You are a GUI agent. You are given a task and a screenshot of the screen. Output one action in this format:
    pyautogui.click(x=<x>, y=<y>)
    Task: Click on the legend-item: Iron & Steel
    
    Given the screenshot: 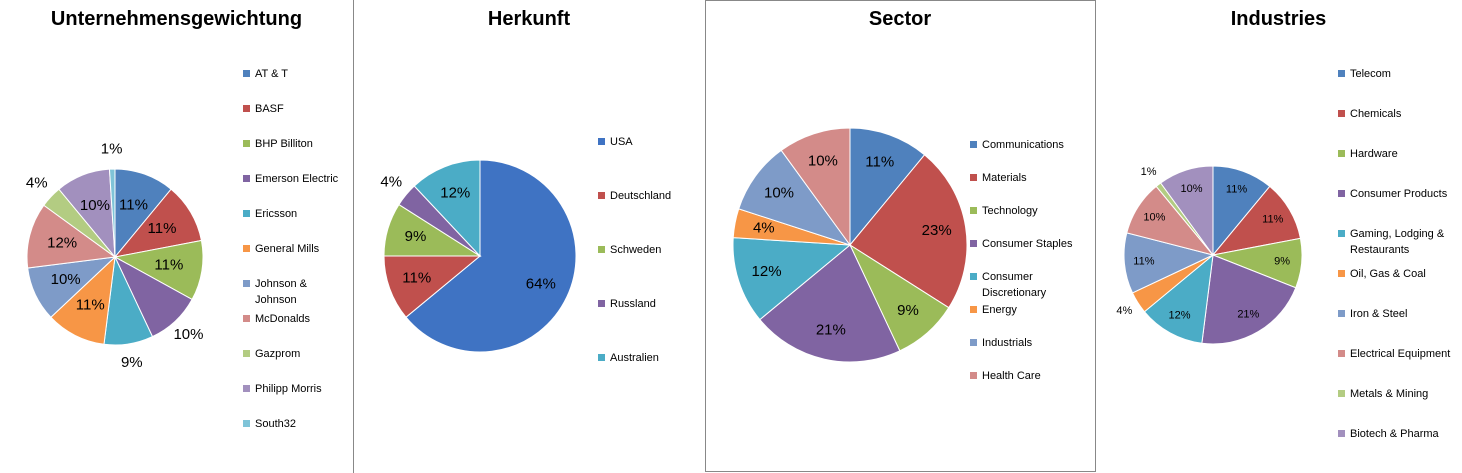 What is the action you would take?
    pyautogui.click(x=1397, y=314)
    